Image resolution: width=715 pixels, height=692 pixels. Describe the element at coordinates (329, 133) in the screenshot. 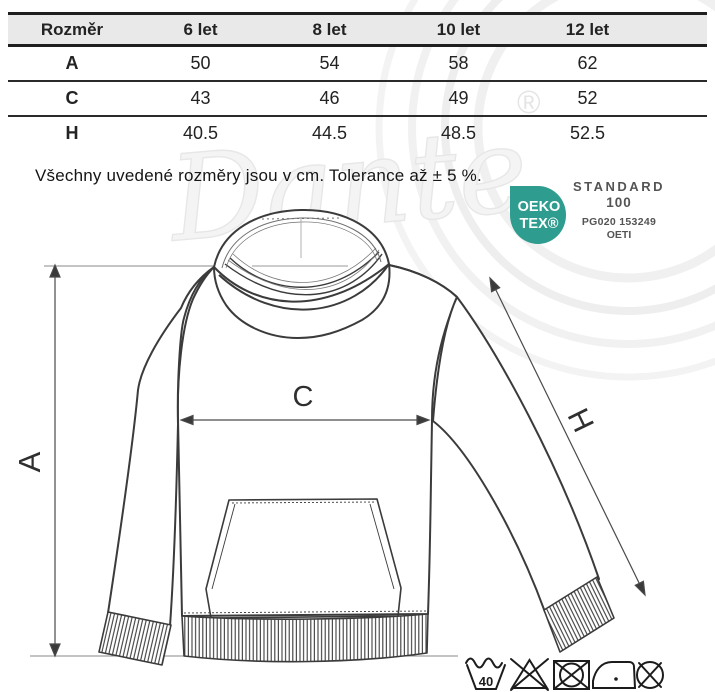

I see `size-cell: 44.5` at that location.